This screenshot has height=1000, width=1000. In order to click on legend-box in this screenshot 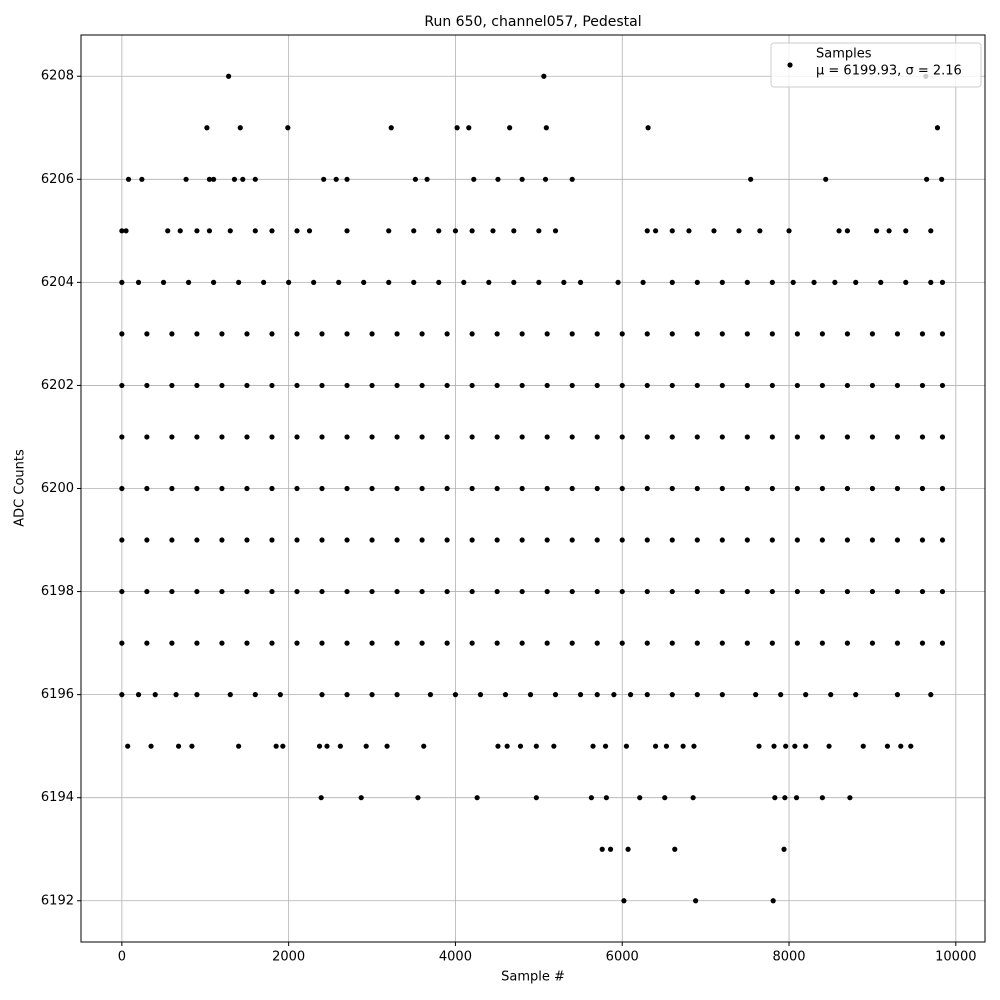, I will do `click(876, 65)`.